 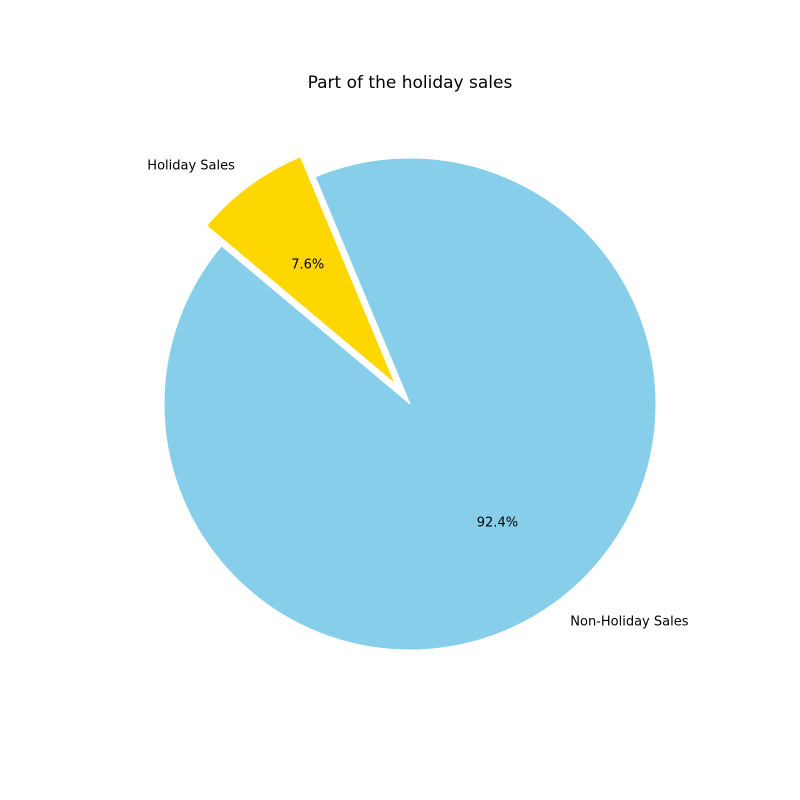 I want to click on pie-slice-label-non-holiday-sales: Non-Holiday Sales, so click(x=629, y=622).